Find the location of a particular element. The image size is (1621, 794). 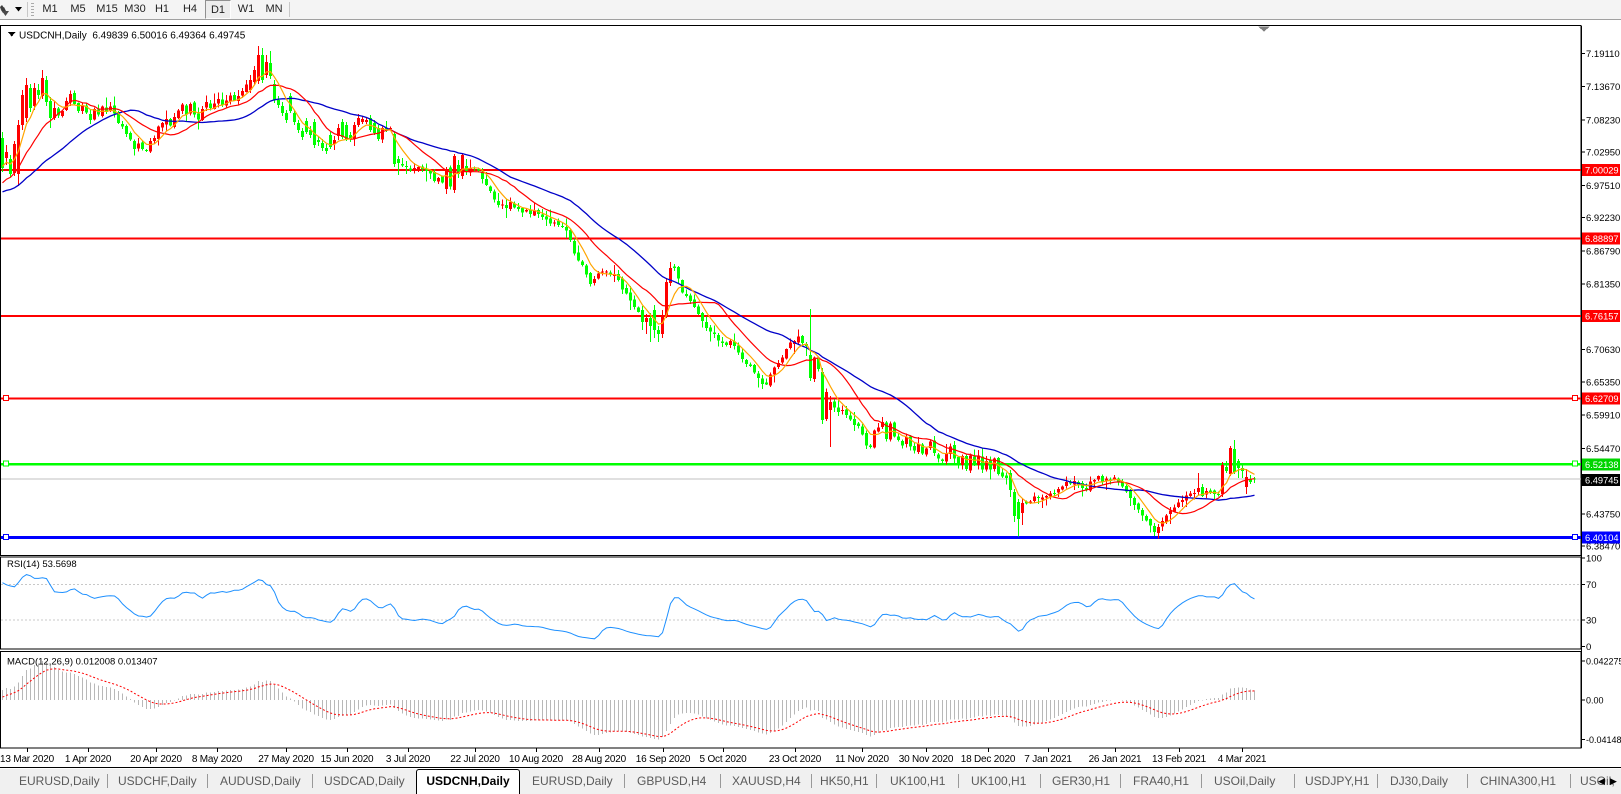

svg-text: 7.00029 is located at coordinates (1602, 171).